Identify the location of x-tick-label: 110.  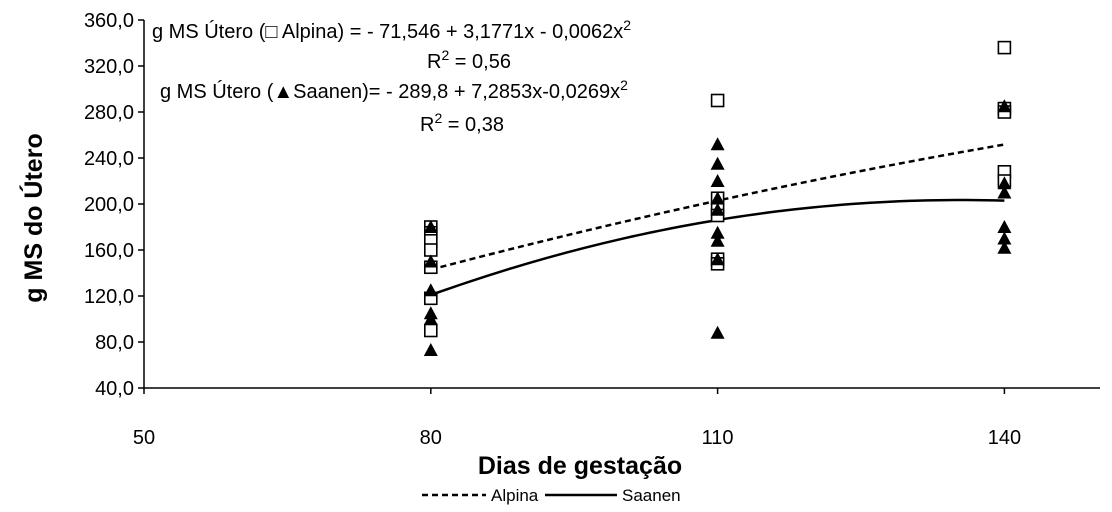
(718, 438).